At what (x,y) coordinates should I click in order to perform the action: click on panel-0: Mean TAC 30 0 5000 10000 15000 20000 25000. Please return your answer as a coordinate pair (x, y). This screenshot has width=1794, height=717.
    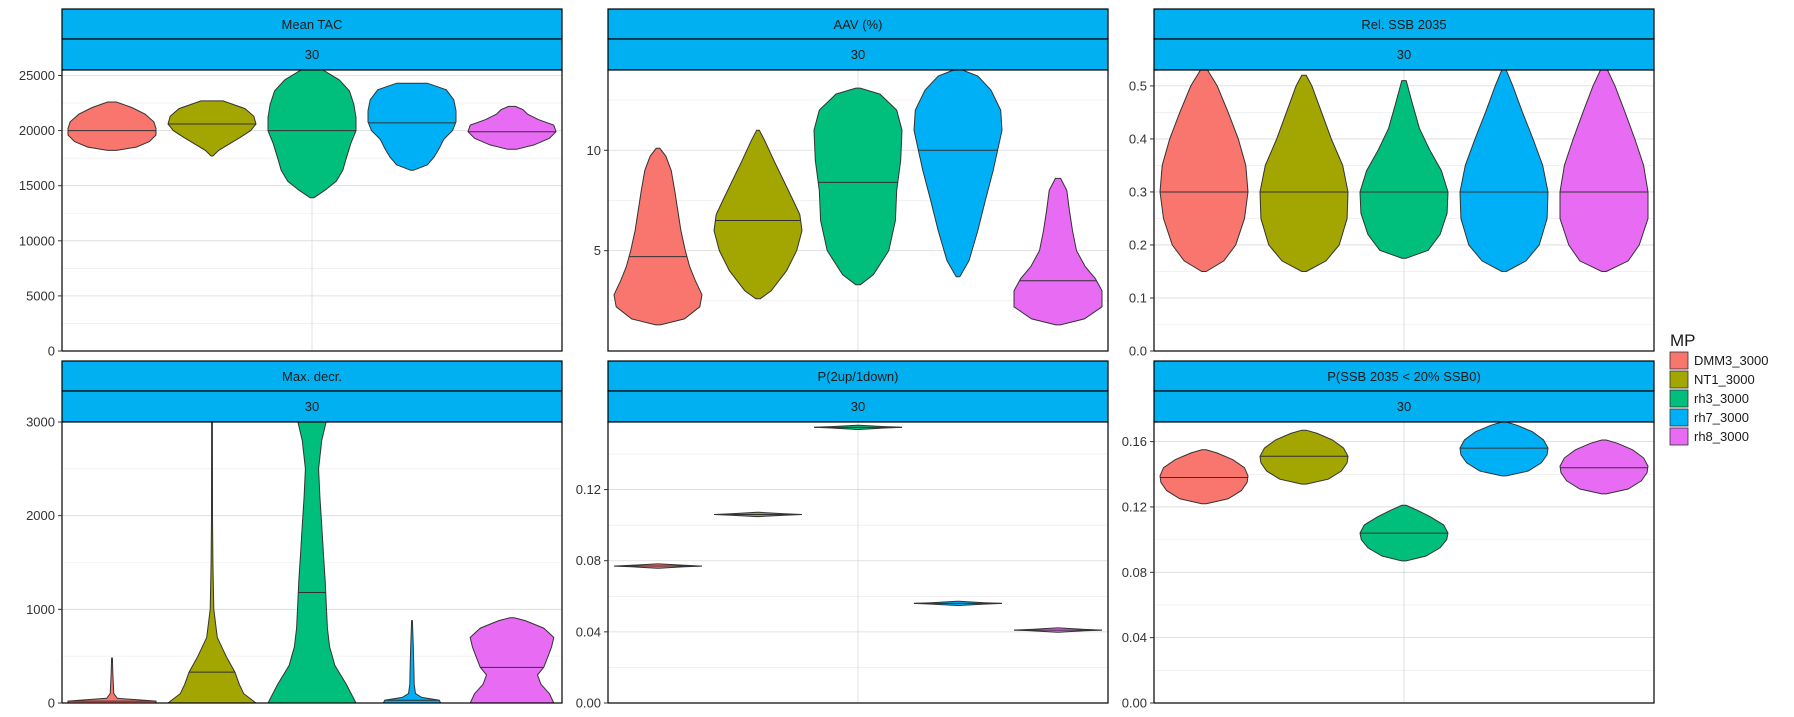
    Looking at the image, I should click on (291, 183).